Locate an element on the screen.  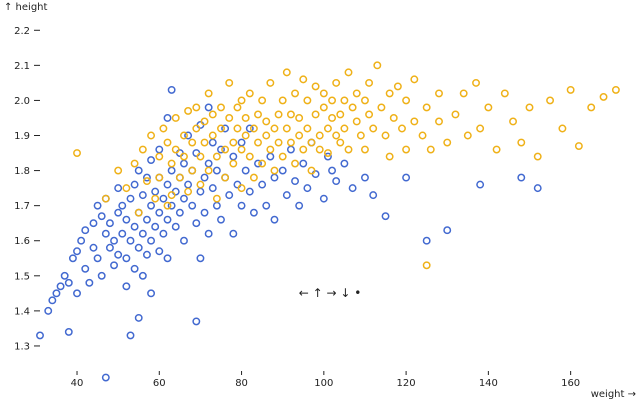
x-tick-label: 60 is located at coordinates (159, 383).